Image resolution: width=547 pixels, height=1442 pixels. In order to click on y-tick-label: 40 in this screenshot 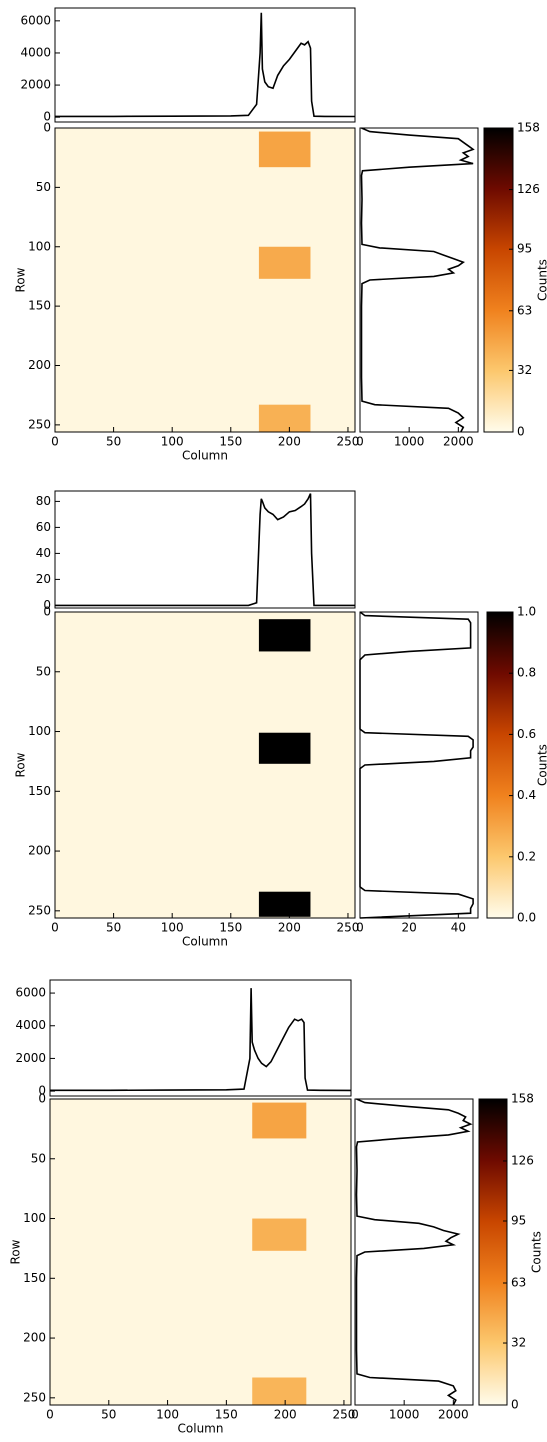, I will do `click(43, 553)`.